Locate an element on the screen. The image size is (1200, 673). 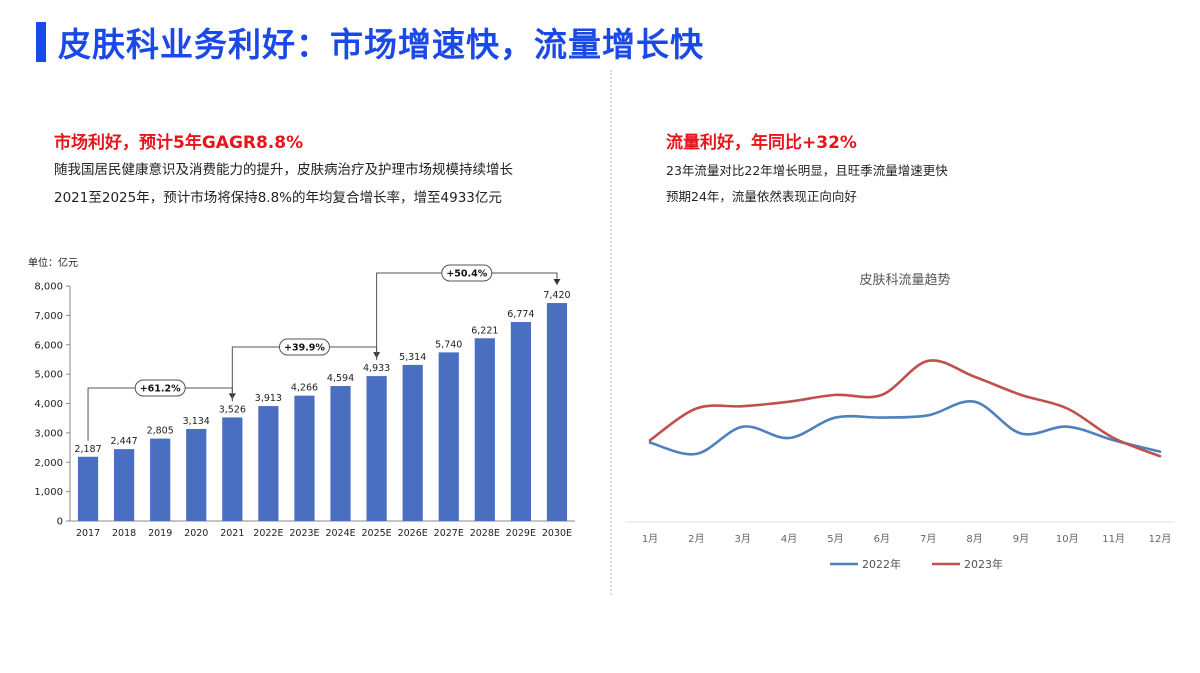
growth-badge-label: +39.9% is located at coordinates (304, 348).